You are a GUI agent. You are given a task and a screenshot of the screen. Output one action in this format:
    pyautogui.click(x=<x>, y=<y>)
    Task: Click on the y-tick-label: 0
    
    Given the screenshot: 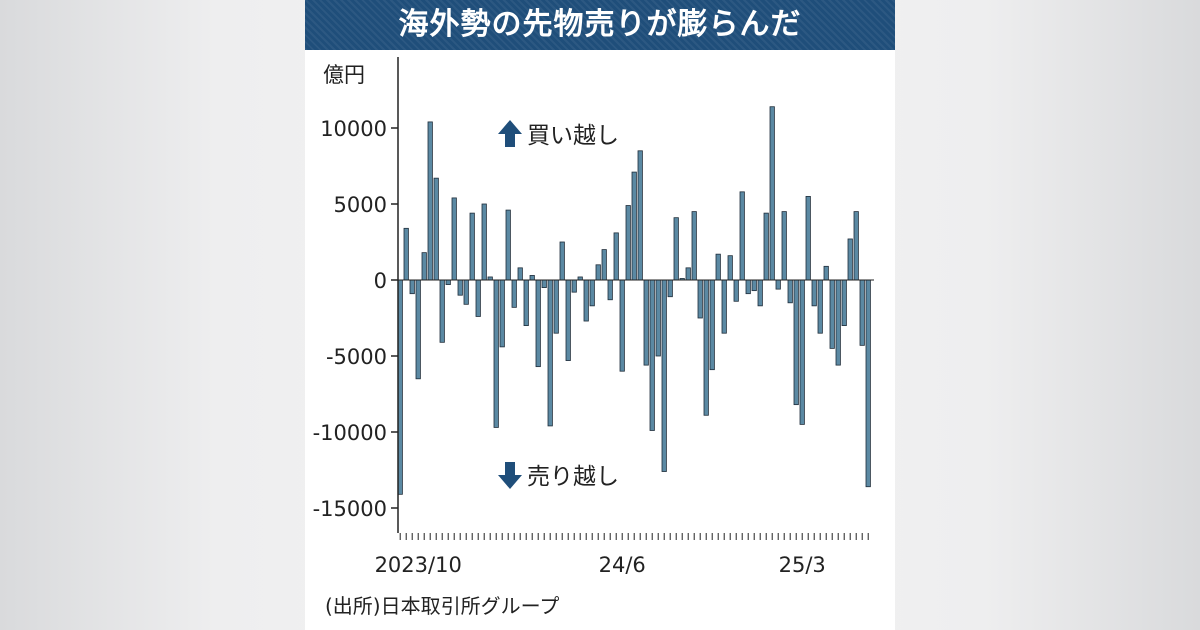 What is the action you would take?
    pyautogui.click(x=380, y=281)
    